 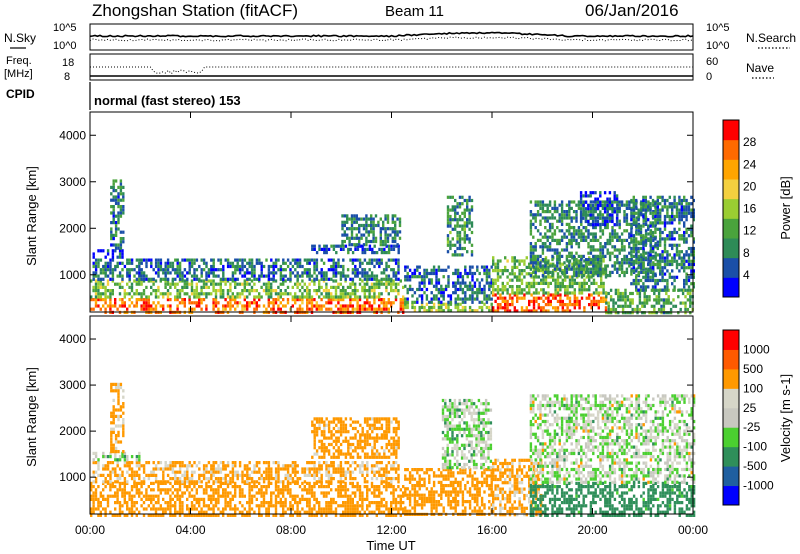 I want to click on freq-tick-bottom: 8, so click(x=67, y=77).